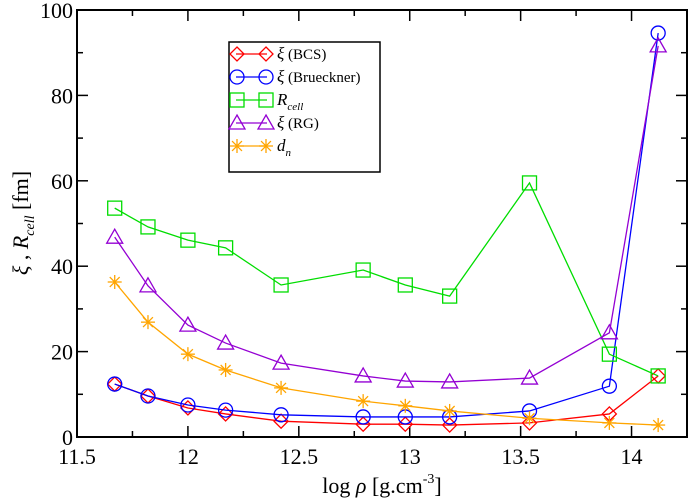  What do you see at coordinates (520, 456) in the screenshot?
I see `x-tick-label: 13.5` at bounding box center [520, 456].